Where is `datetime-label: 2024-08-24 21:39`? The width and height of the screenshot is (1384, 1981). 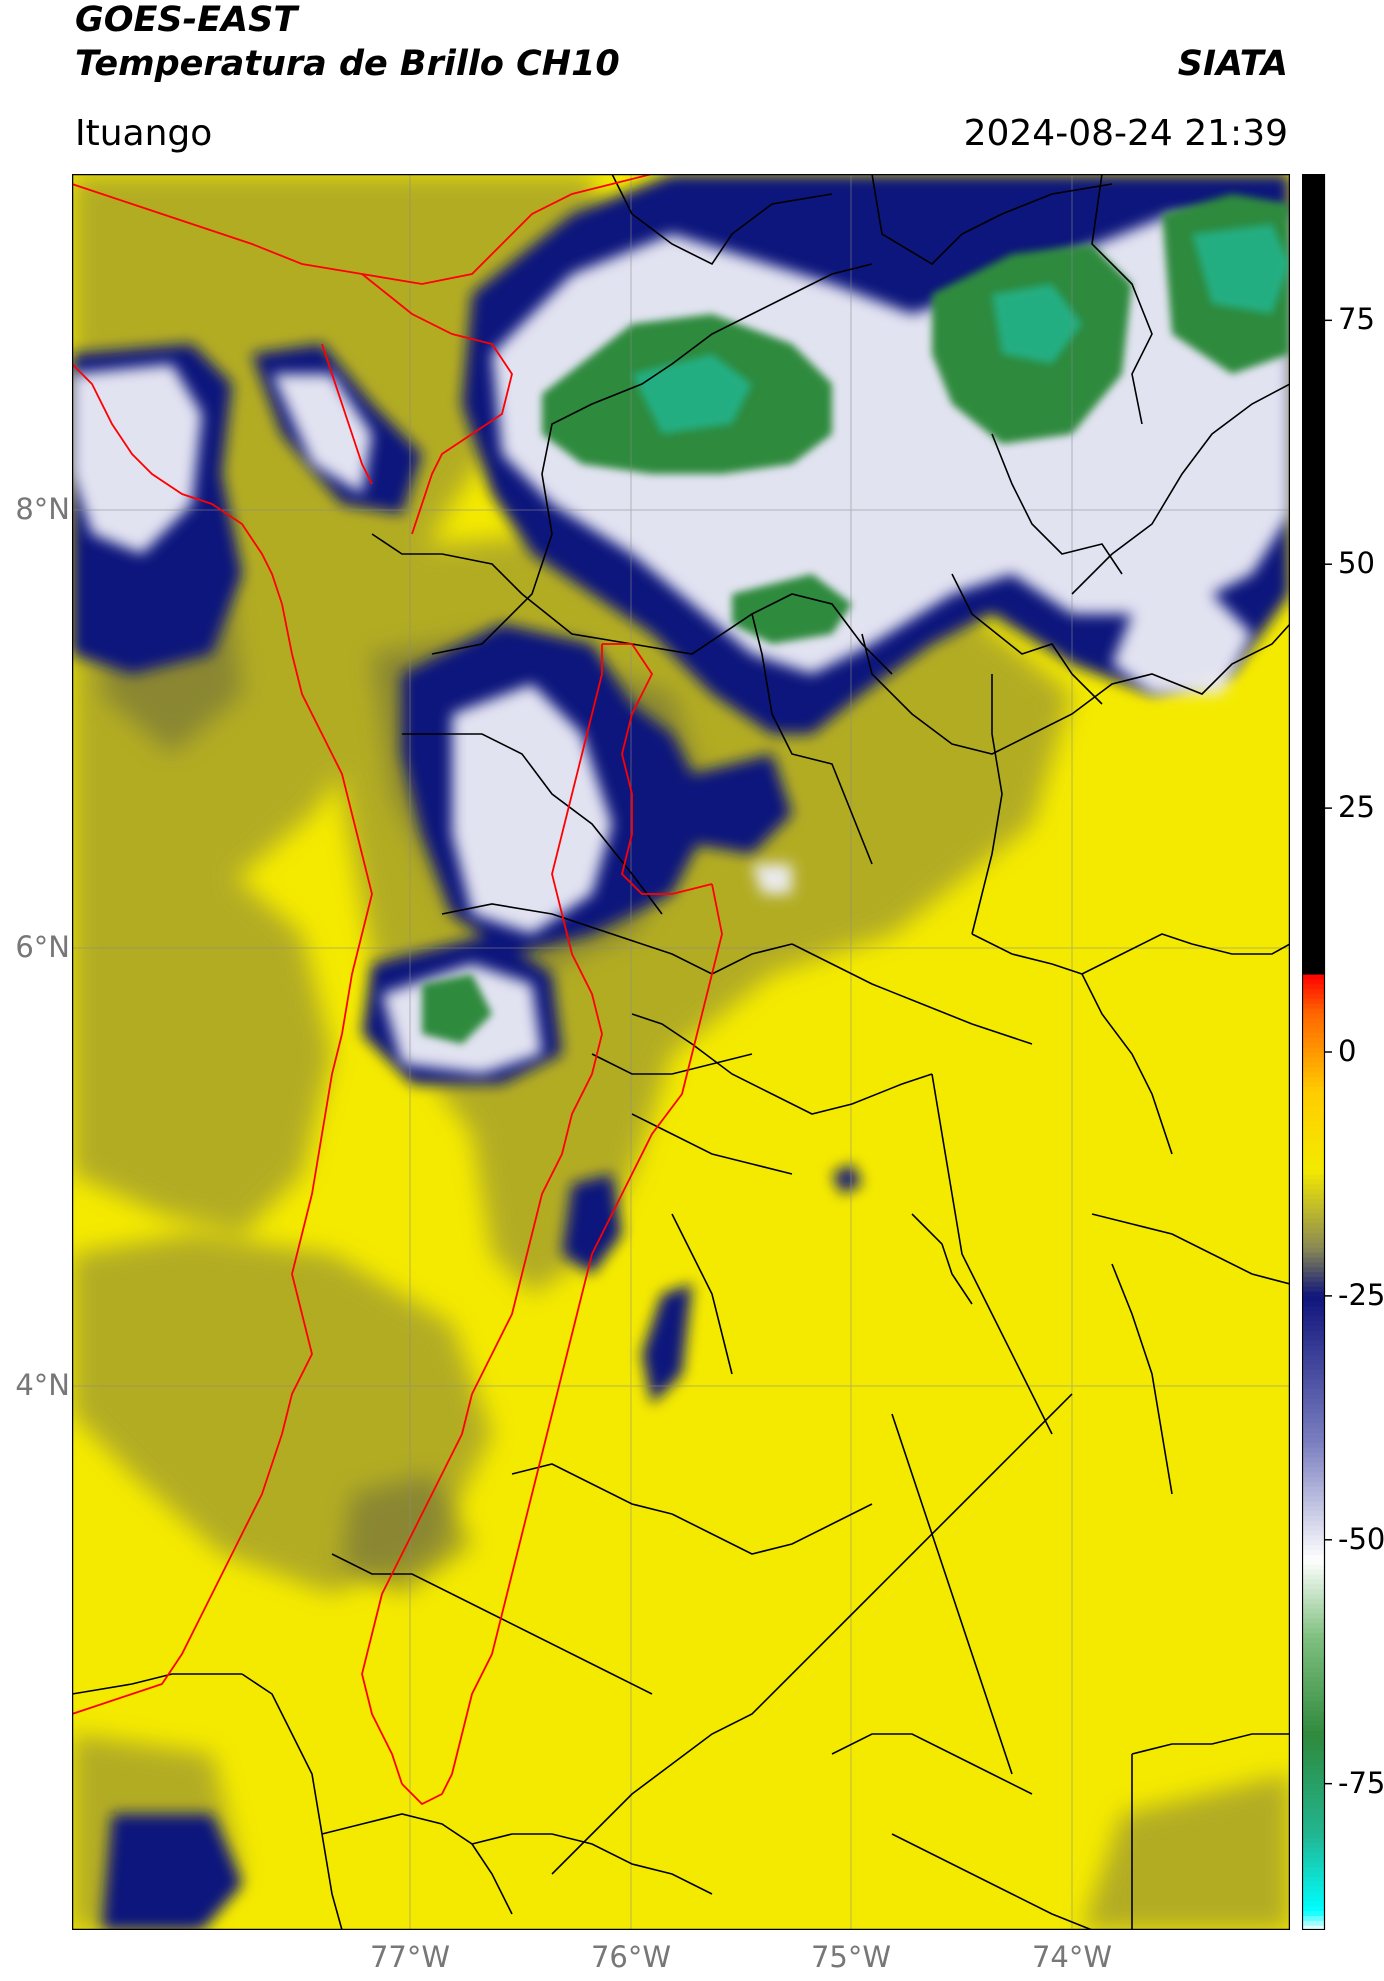
datetime-label: 2024-08-24 21:39 is located at coordinates (1125, 133).